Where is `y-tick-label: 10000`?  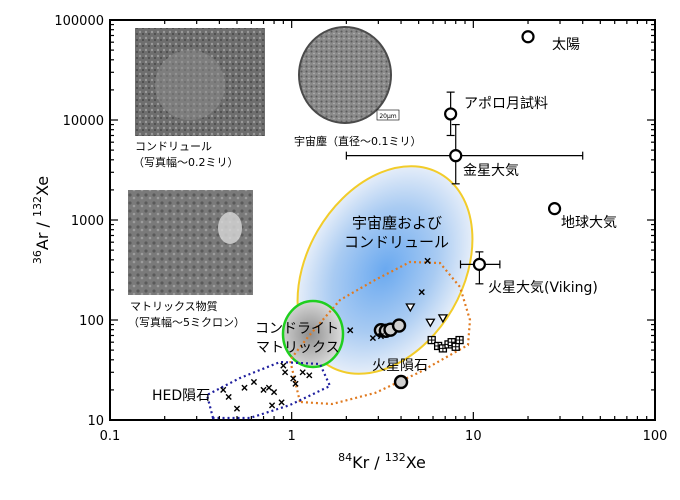
y-tick-label: 10000 is located at coordinates (83, 121).